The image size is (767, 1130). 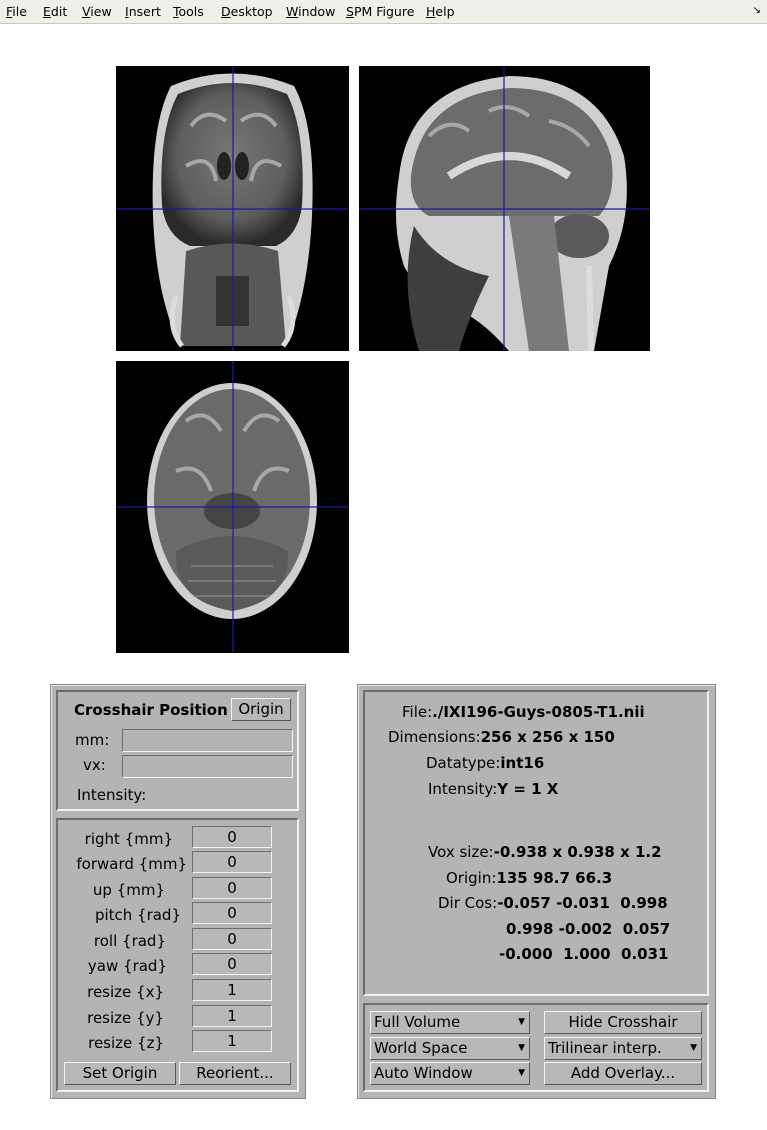 What do you see at coordinates (538, 712) in the screenshot?
I see `file-value: ./IXI196-Guys-0805-T1.nii` at bounding box center [538, 712].